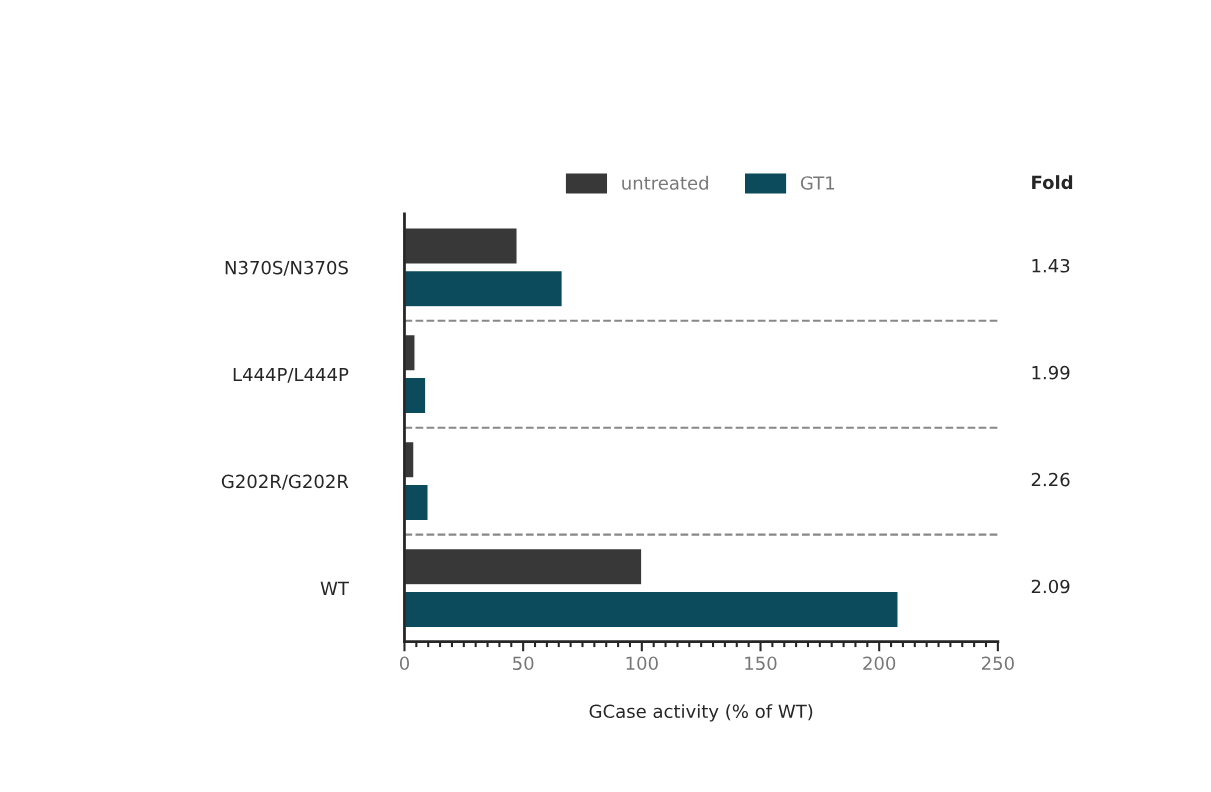  What do you see at coordinates (1051, 265) in the screenshot?
I see `text: 1.43` at bounding box center [1051, 265].